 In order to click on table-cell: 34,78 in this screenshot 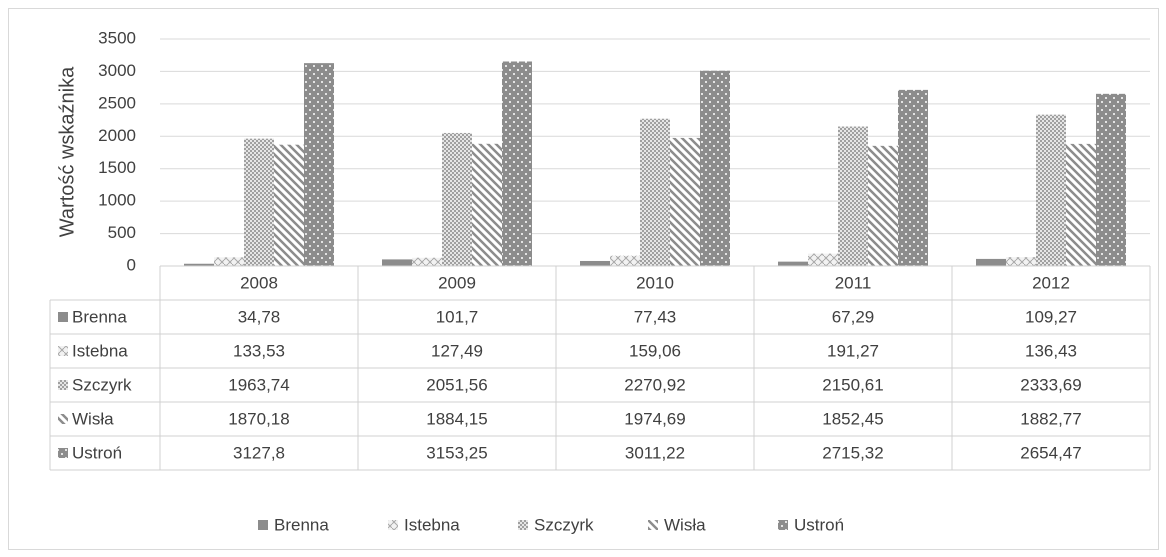, I will do `click(259, 316)`.